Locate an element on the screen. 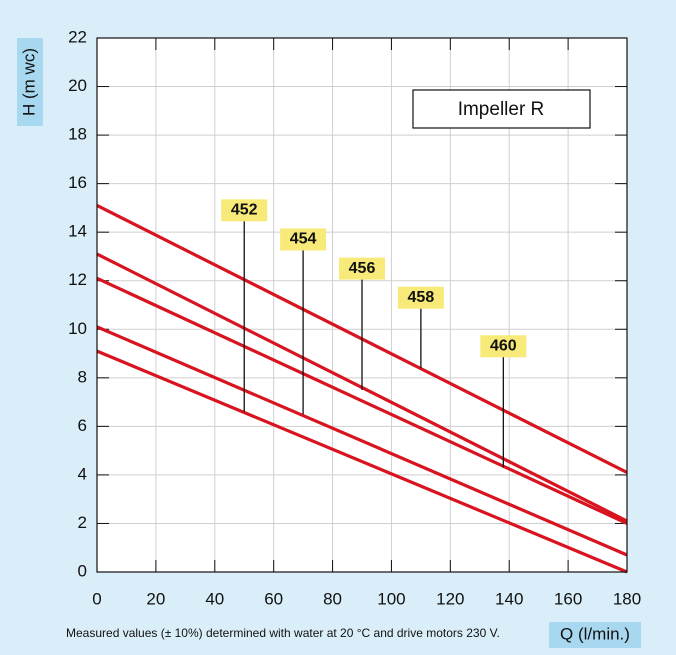 The image size is (676, 655). x-tick-label: 120 is located at coordinates (450, 598).